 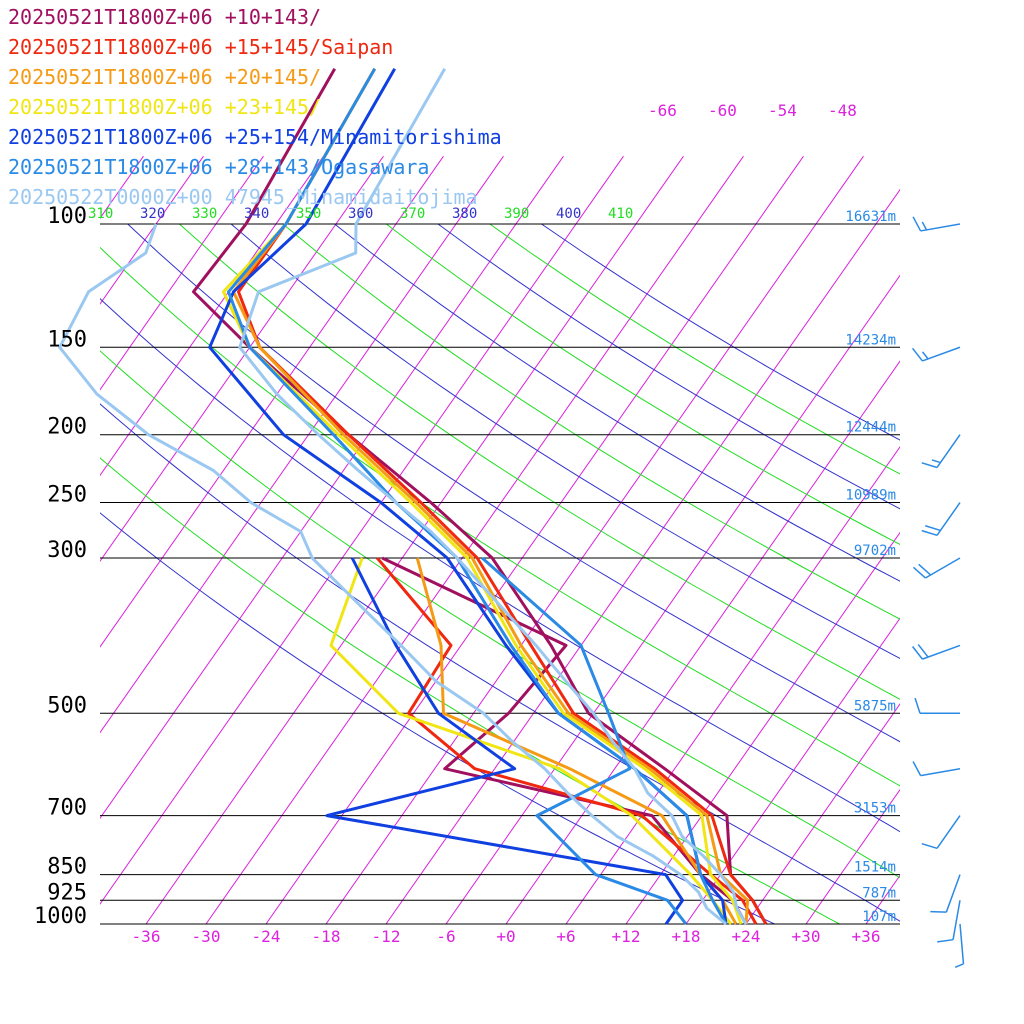 I want to click on theta-e-label: 380, so click(x=464, y=214).